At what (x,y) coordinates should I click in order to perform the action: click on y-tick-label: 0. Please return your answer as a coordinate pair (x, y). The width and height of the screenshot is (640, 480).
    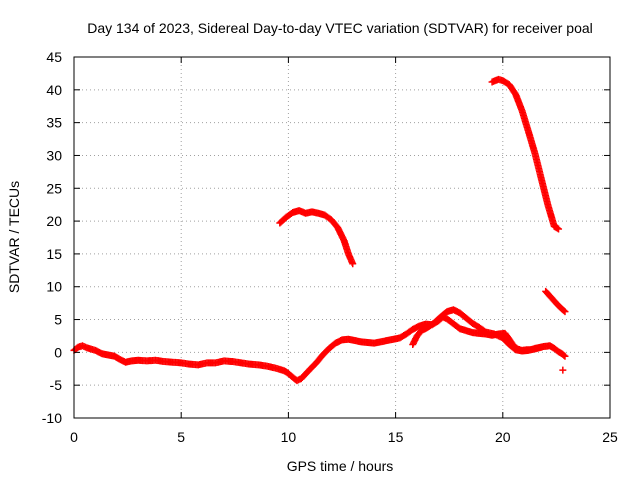
    Looking at the image, I should click on (58, 352).